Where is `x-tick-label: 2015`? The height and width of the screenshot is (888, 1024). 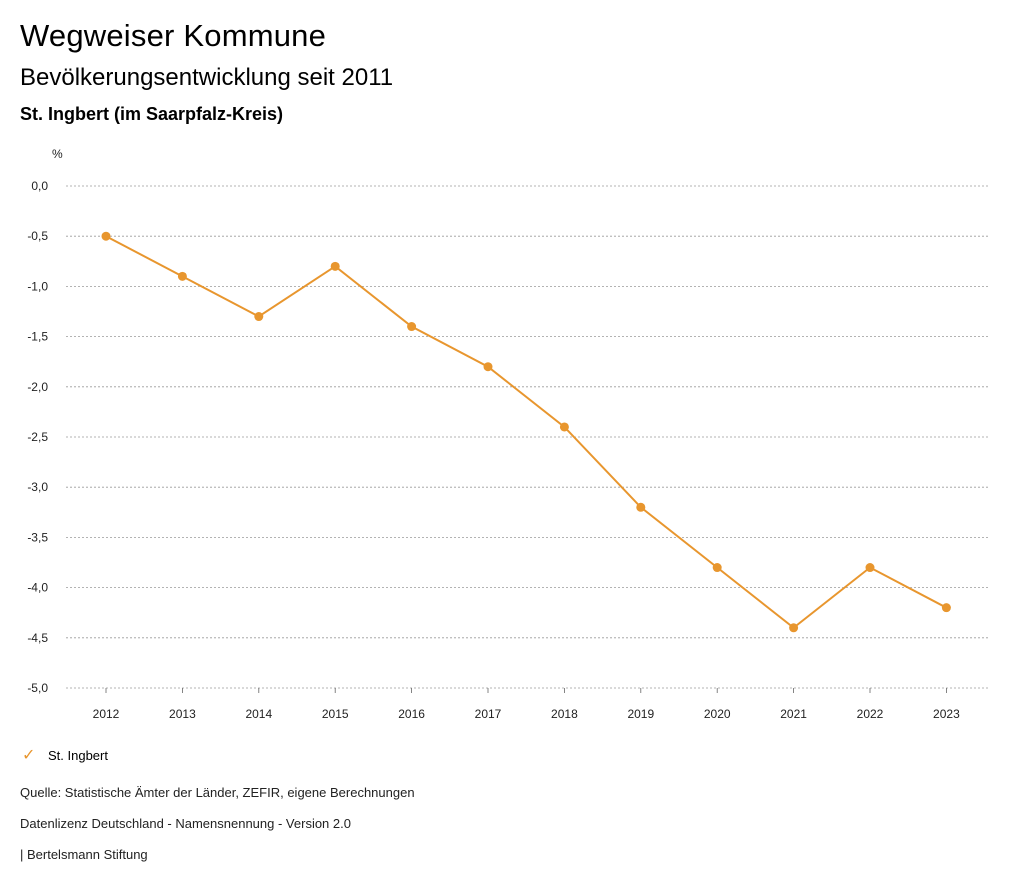
x-tick-label: 2015 is located at coordinates (335, 714).